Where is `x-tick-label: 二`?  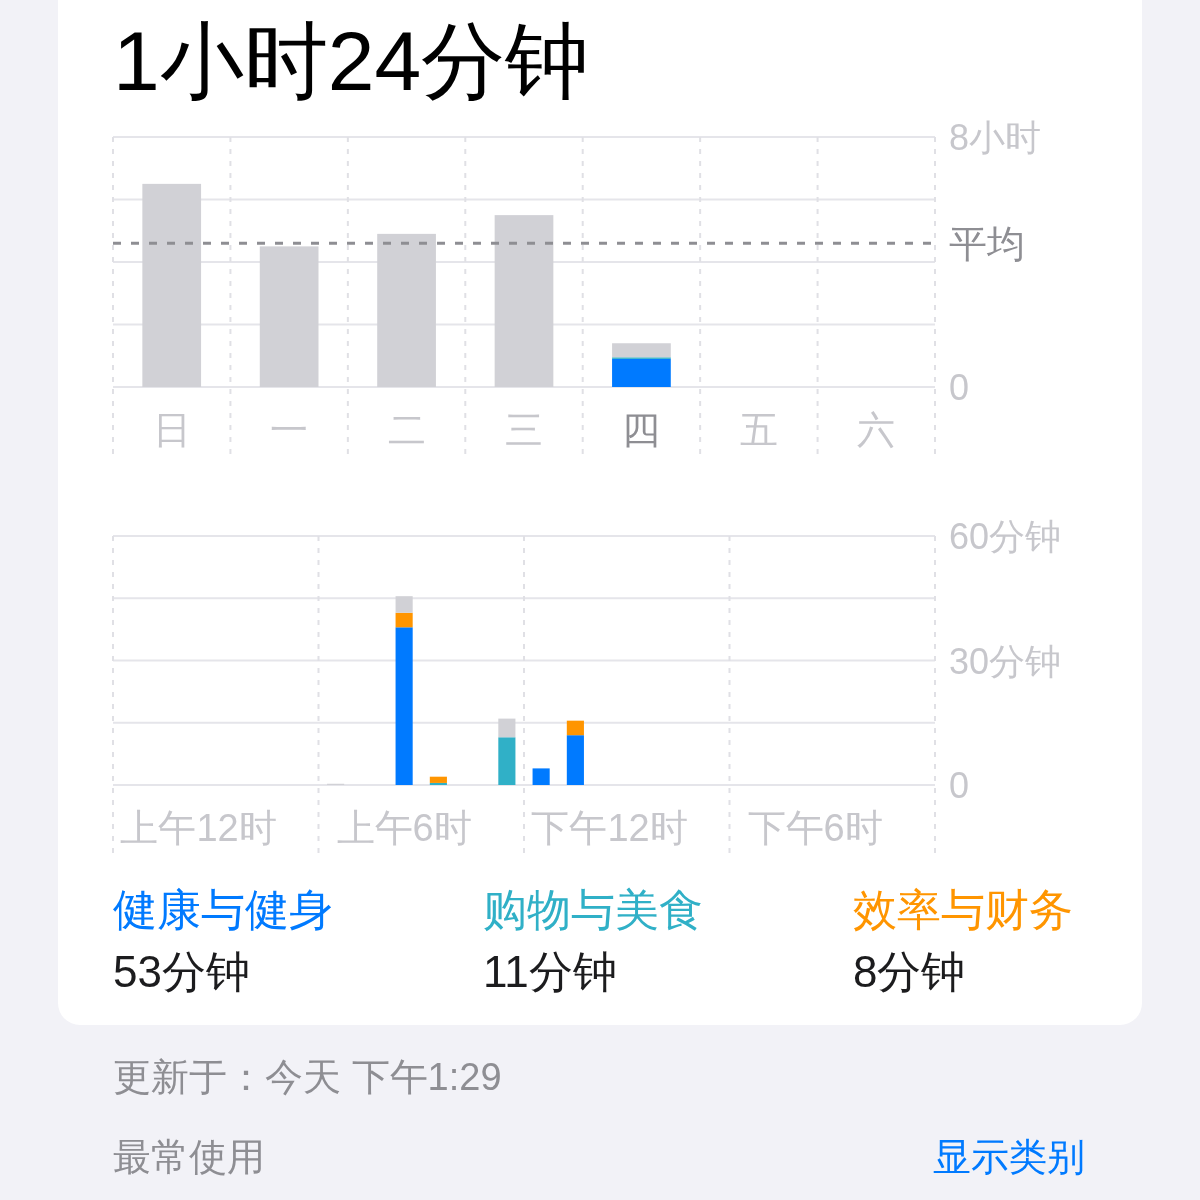 x-tick-label: 二 is located at coordinates (406, 430).